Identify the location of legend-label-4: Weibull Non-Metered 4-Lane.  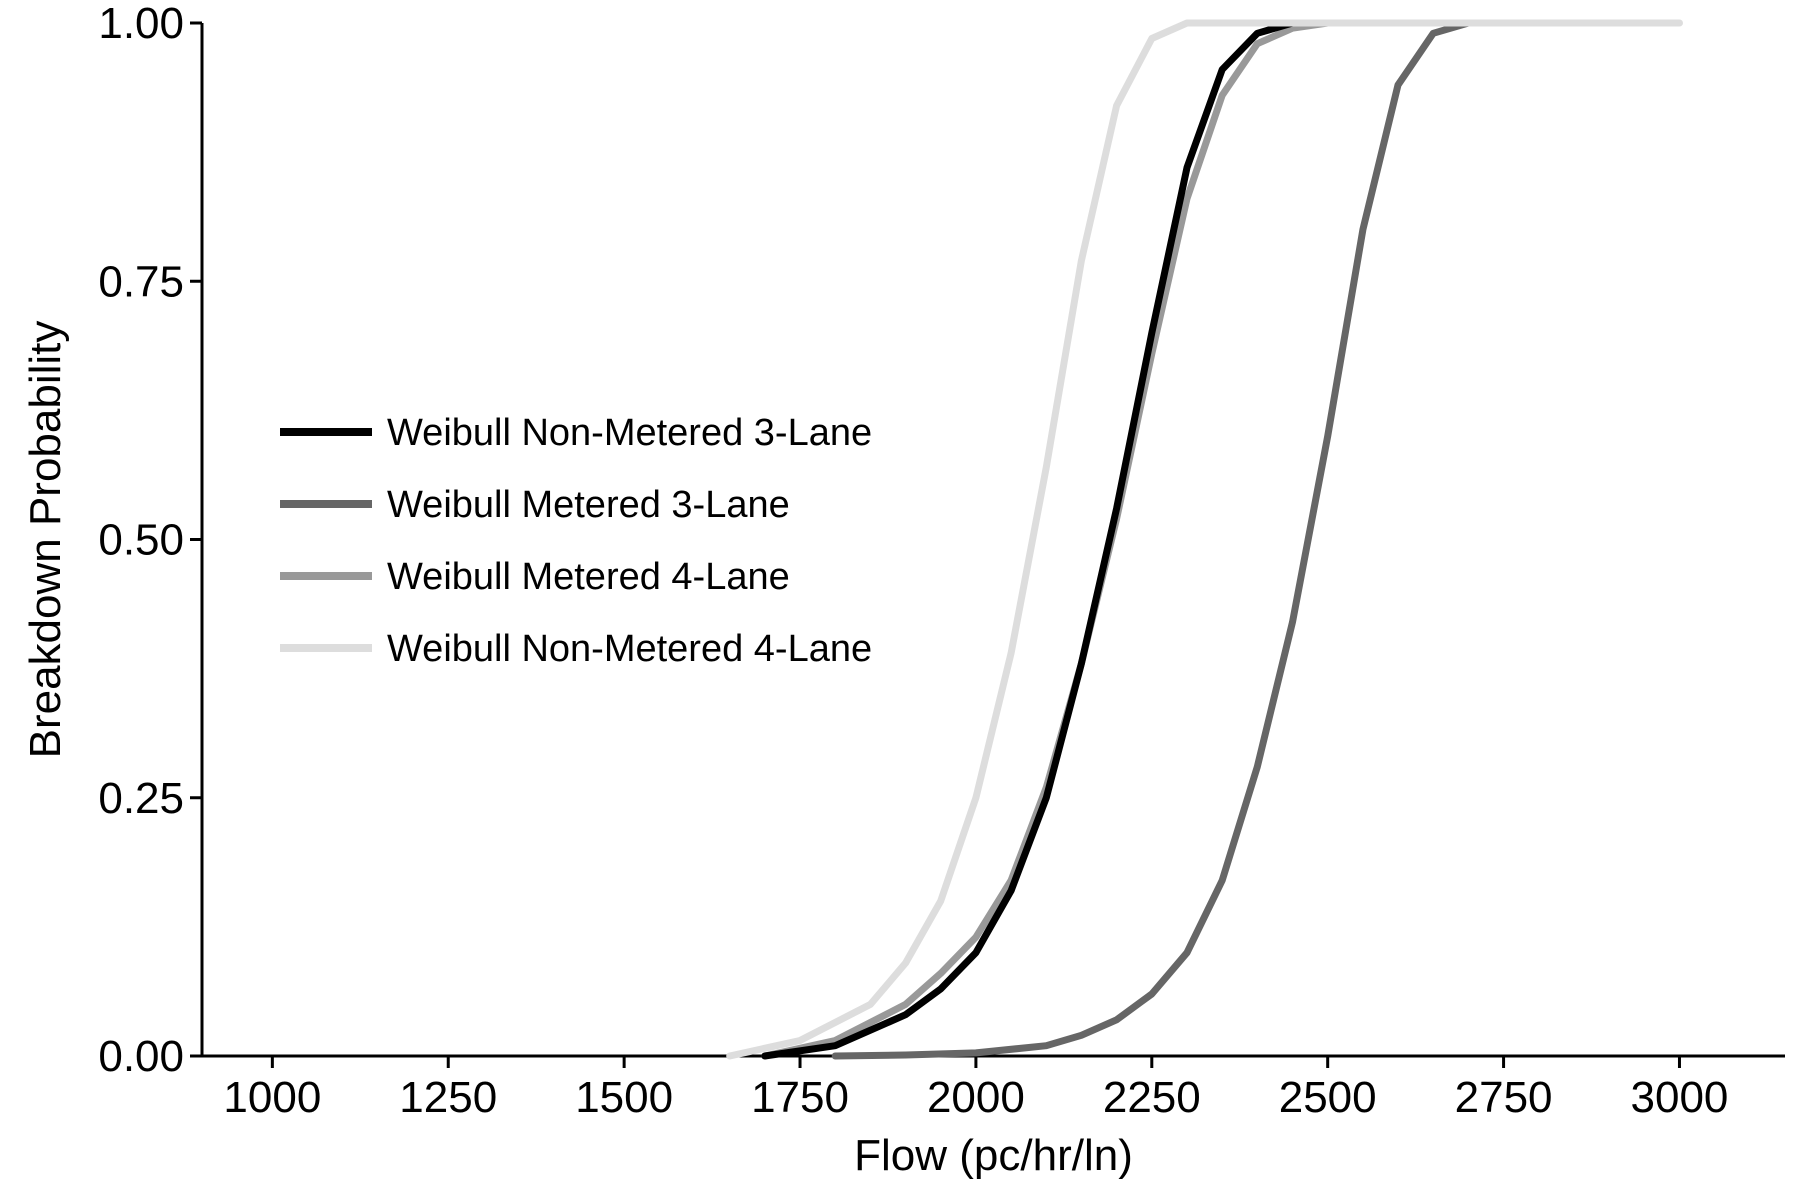
(629, 649).